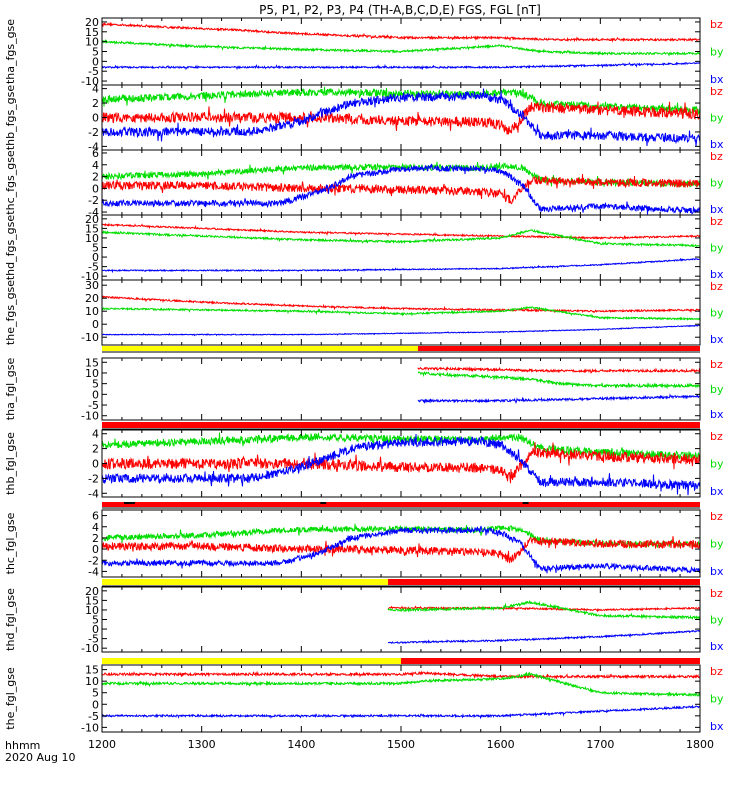  Describe the element at coordinates (92, 22) in the screenshot. I see `y-tick-label: 20` at that location.